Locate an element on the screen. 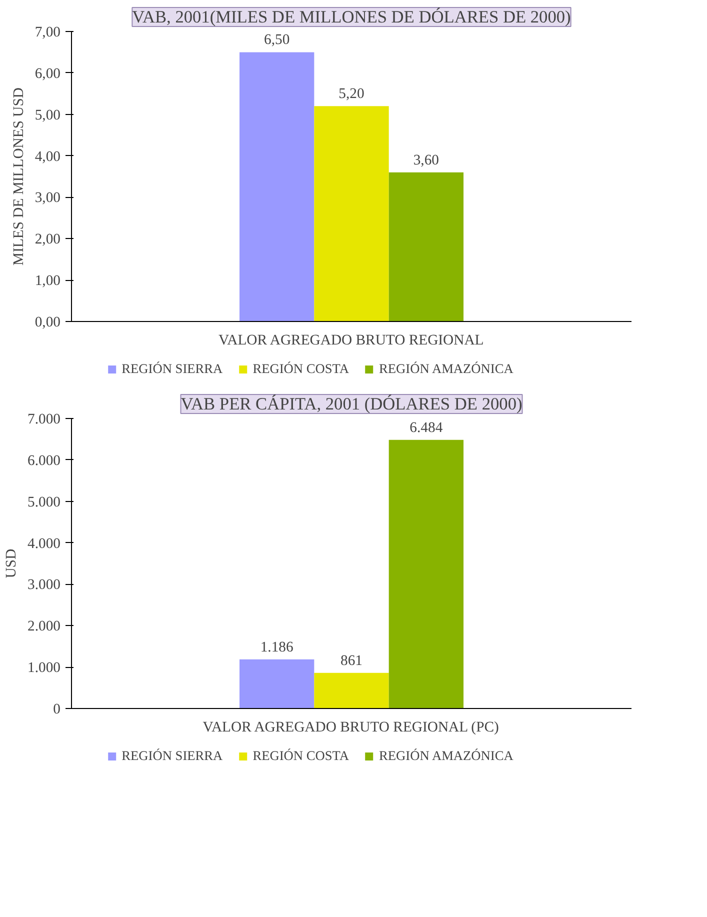  data-label: 861 is located at coordinates (351, 660).